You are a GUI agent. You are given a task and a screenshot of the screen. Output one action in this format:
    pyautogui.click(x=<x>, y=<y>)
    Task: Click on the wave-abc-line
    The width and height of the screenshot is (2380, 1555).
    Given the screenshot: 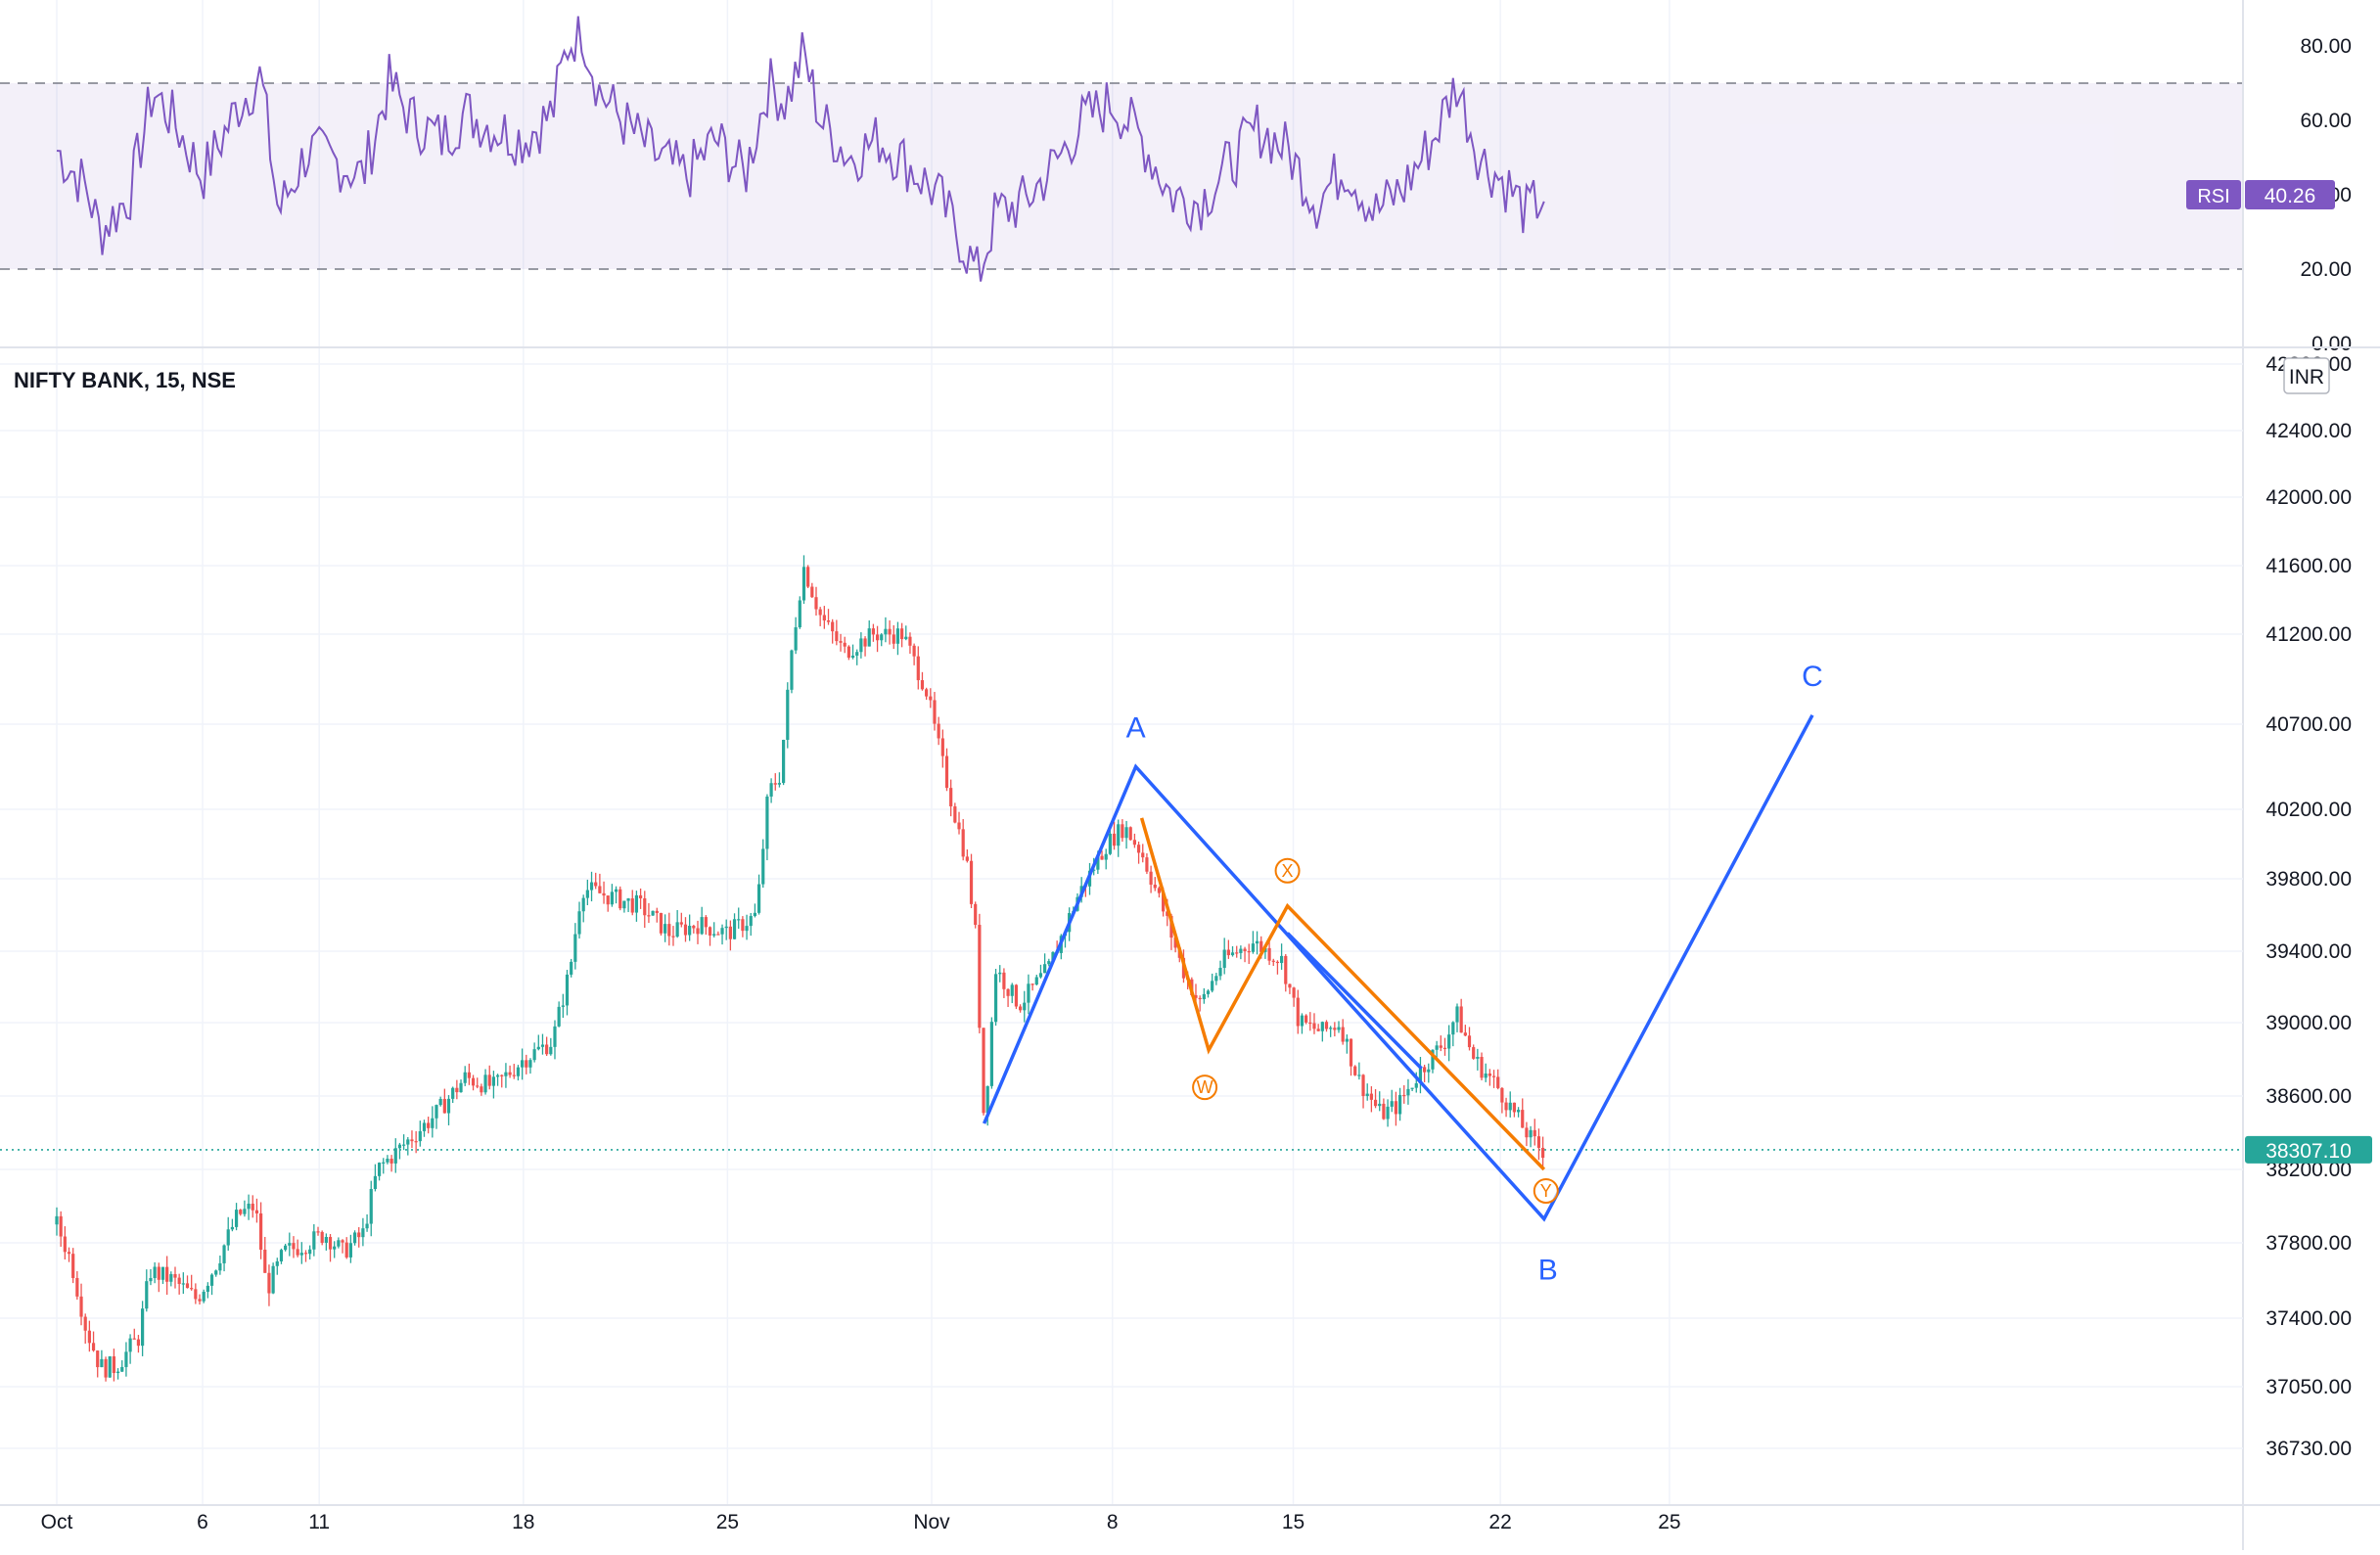 What is the action you would take?
    pyautogui.click(x=1398, y=967)
    